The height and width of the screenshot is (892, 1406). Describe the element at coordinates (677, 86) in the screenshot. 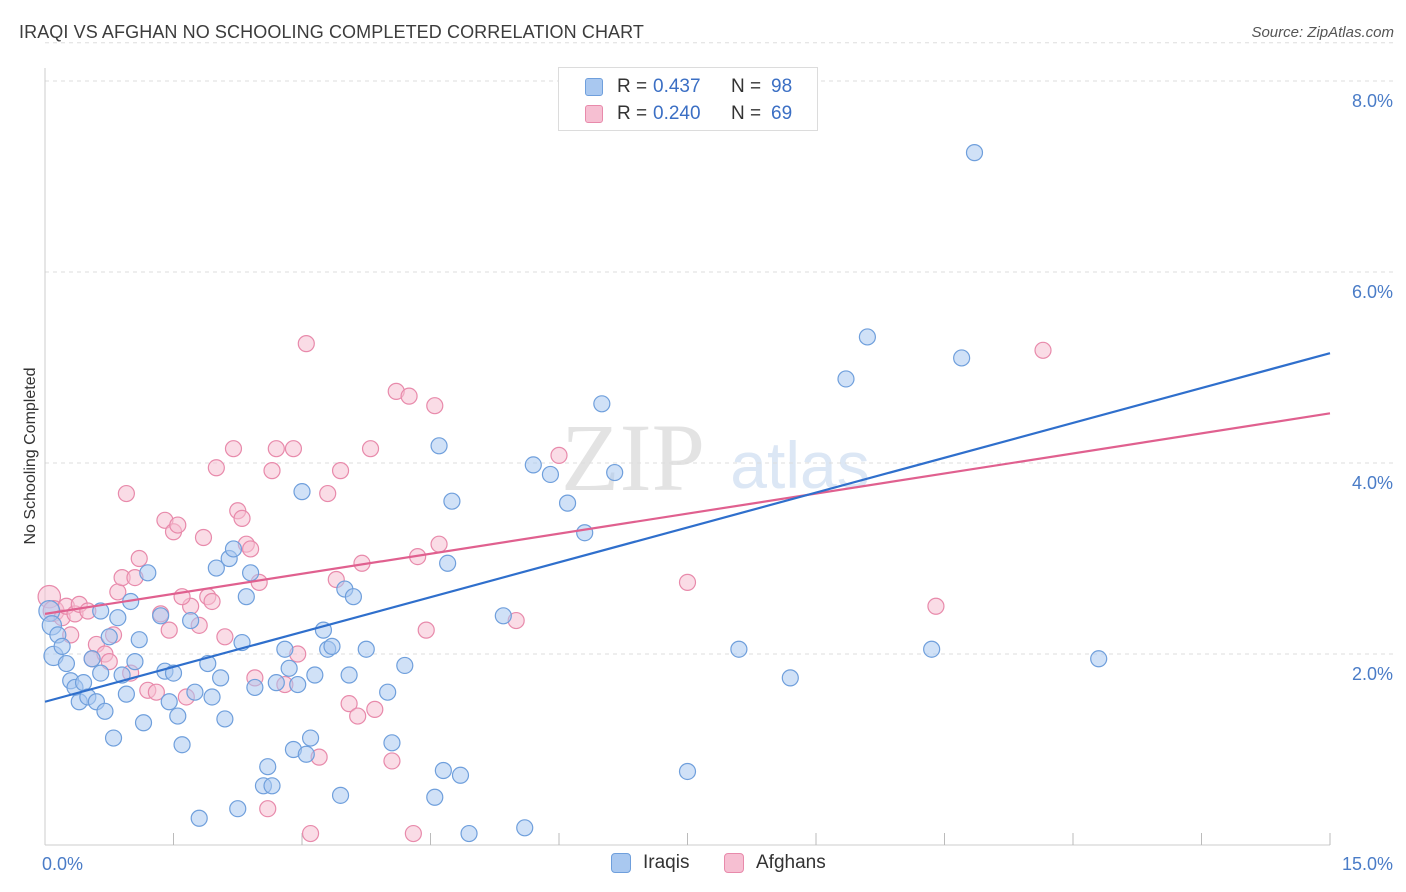

I see `r-value: 0.437` at that location.